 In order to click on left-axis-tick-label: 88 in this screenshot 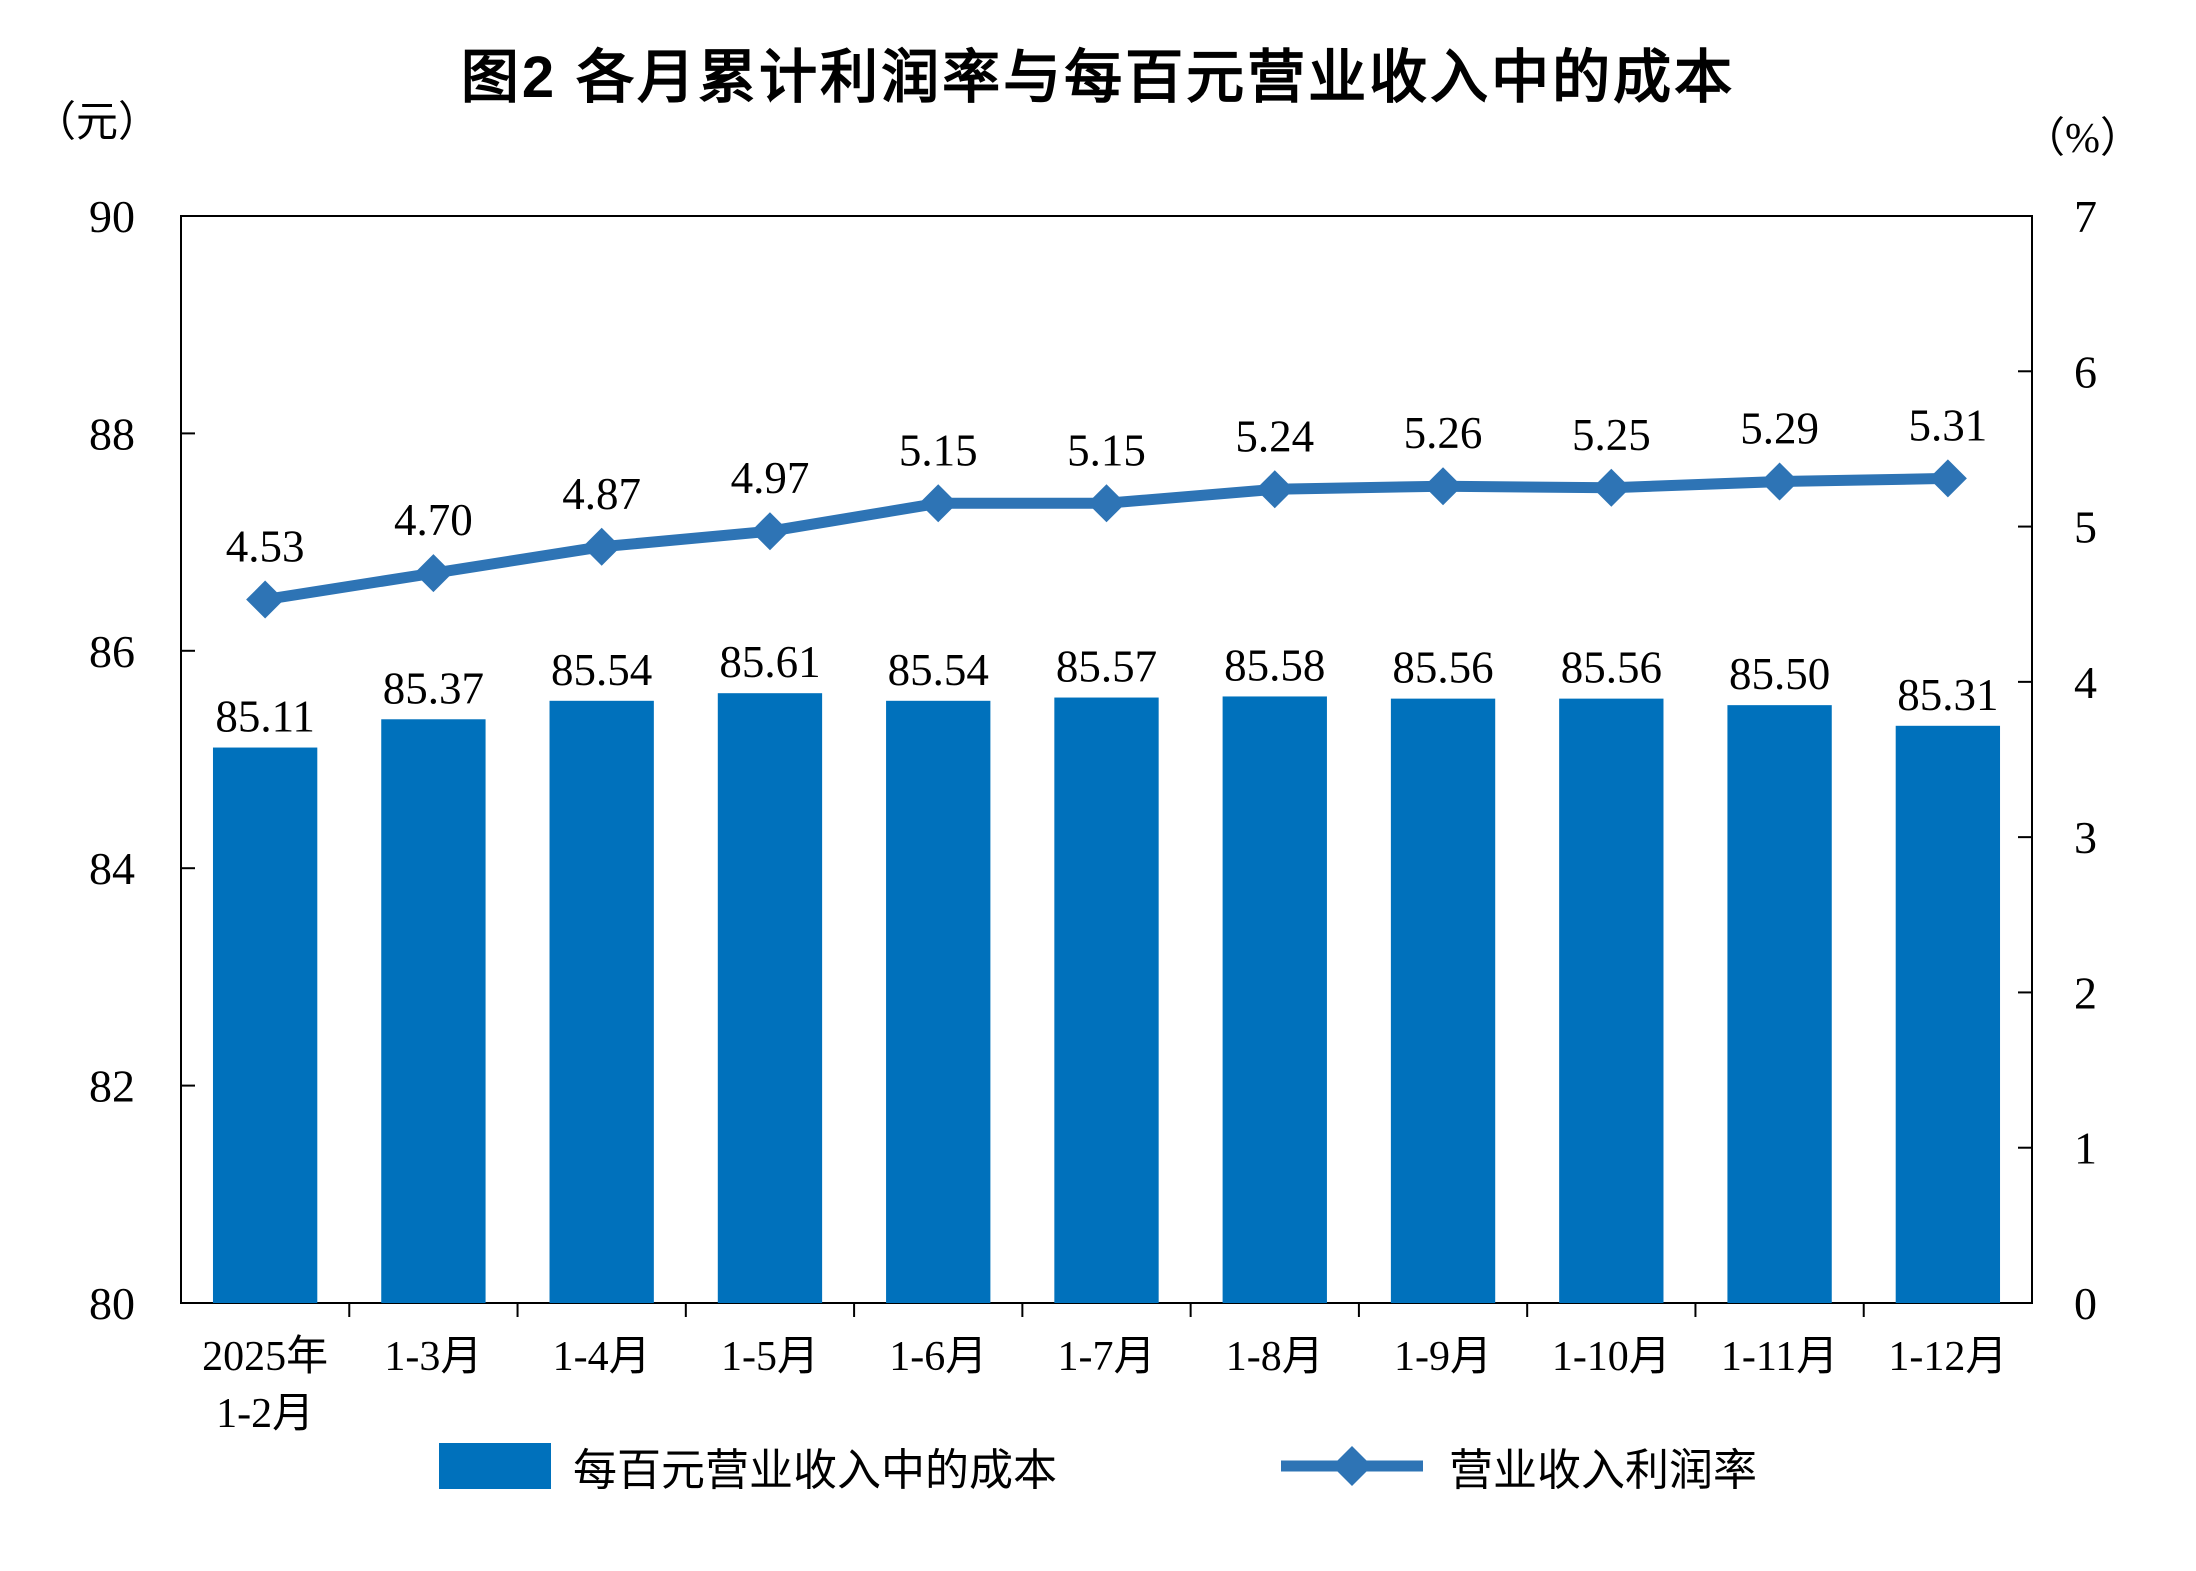, I will do `click(112, 433)`.